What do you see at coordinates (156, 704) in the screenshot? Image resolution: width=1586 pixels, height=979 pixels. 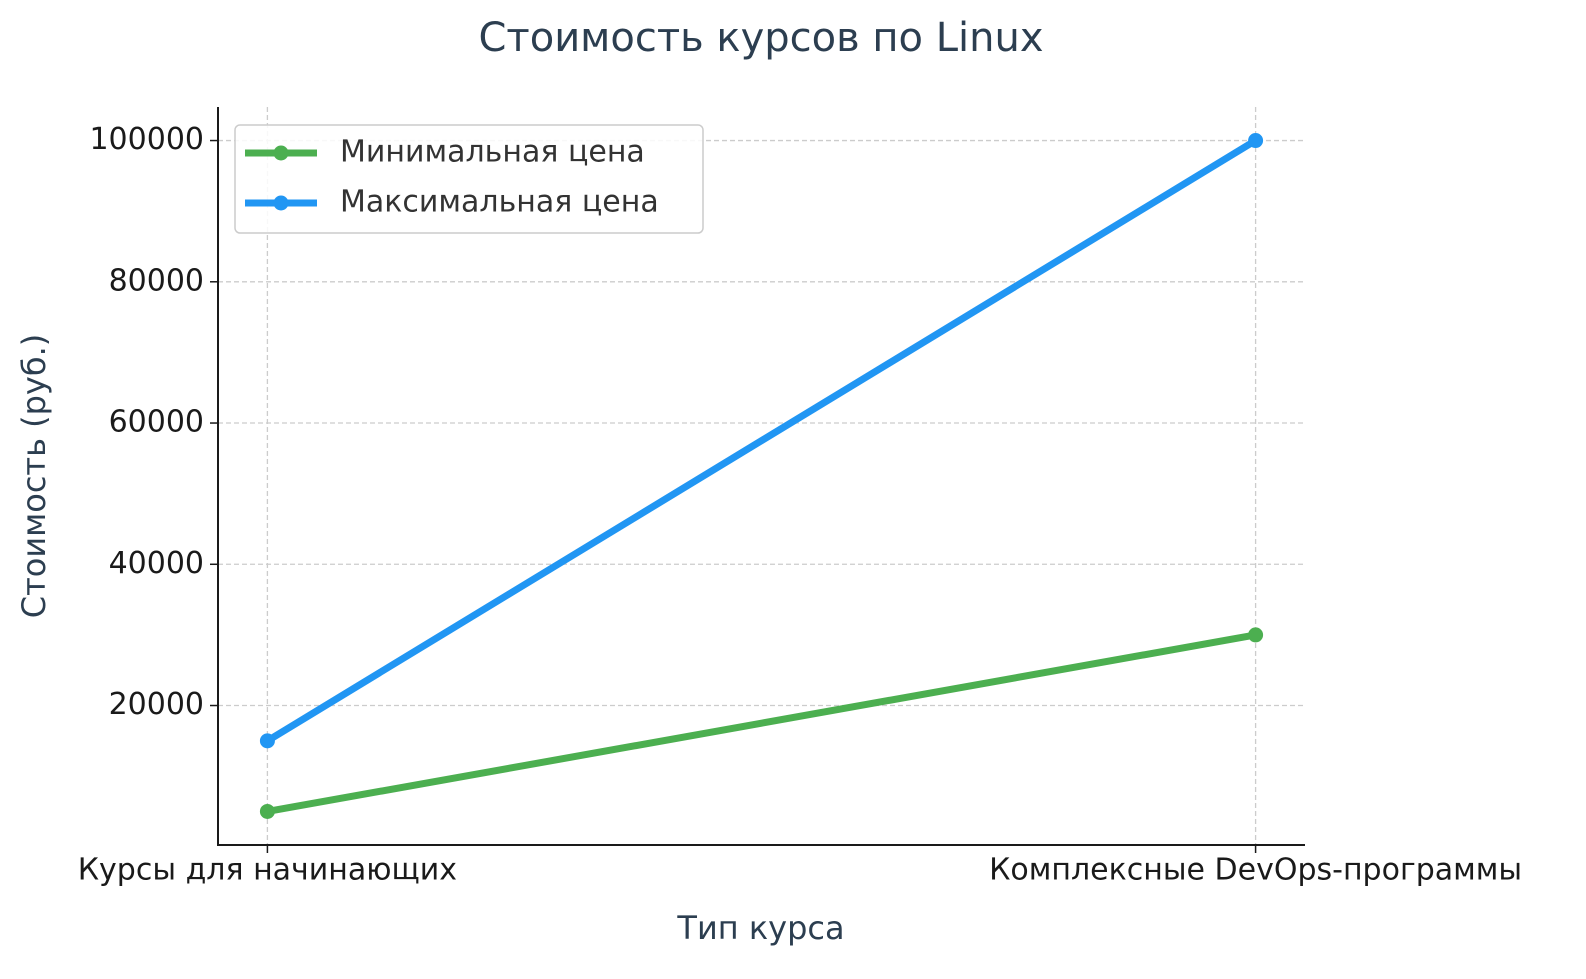 I see `y-tick-label: 20000` at bounding box center [156, 704].